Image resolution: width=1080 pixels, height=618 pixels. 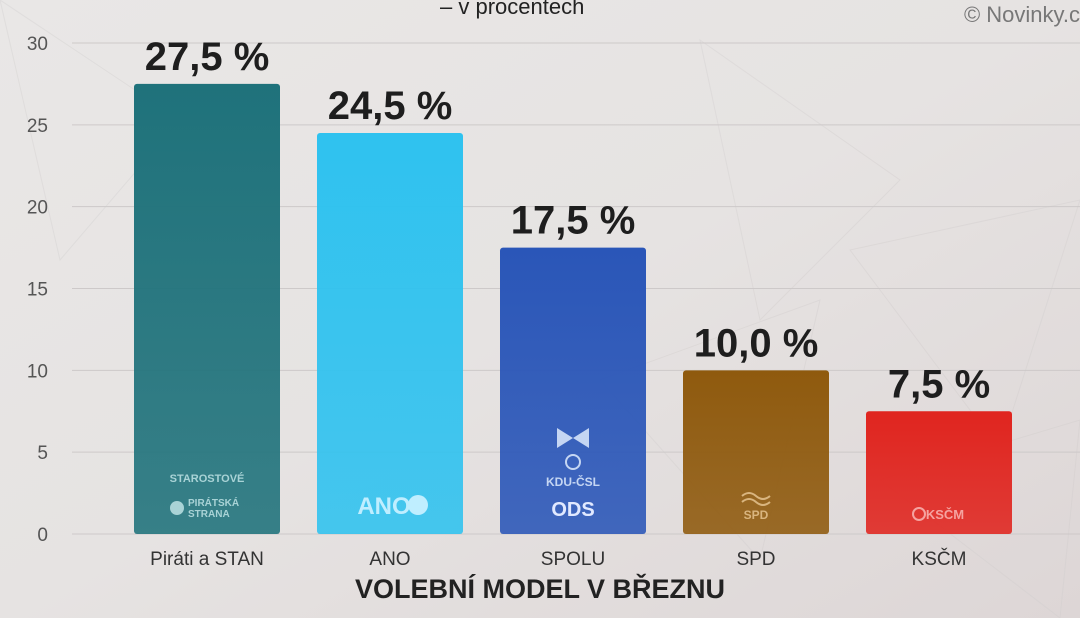 I want to click on y-tick-label: 10, so click(x=37, y=371).